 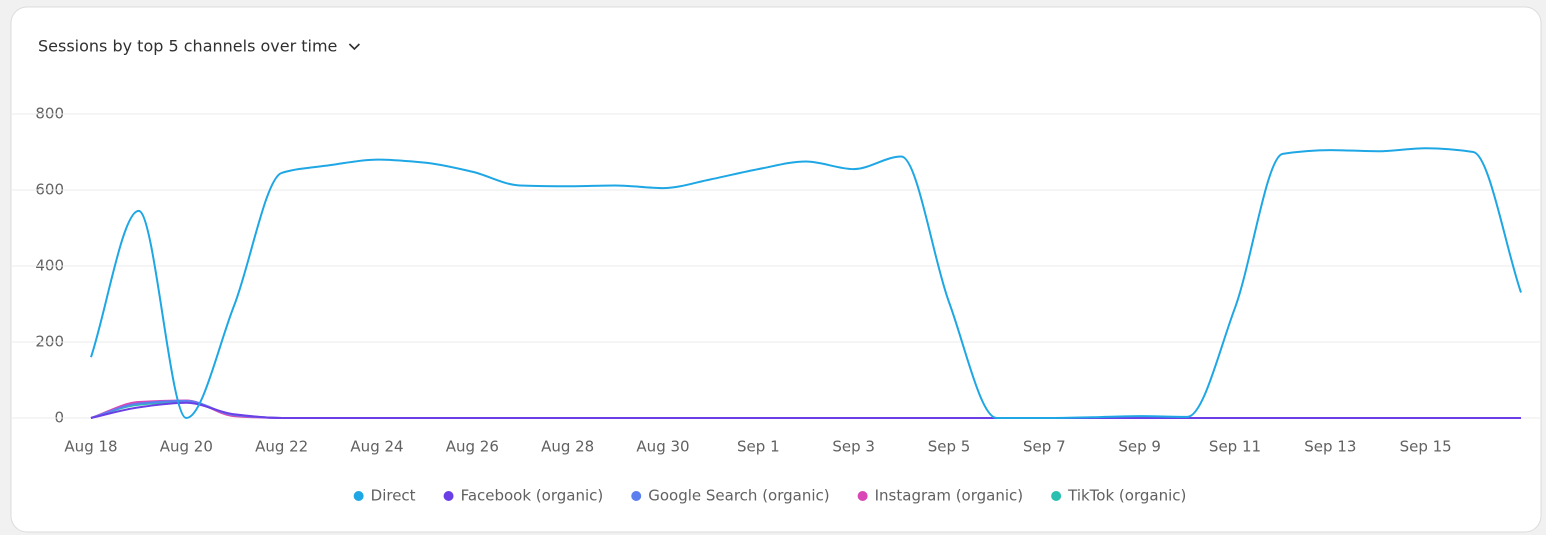 I want to click on x-tick-label: Aug 24, so click(x=376, y=447).